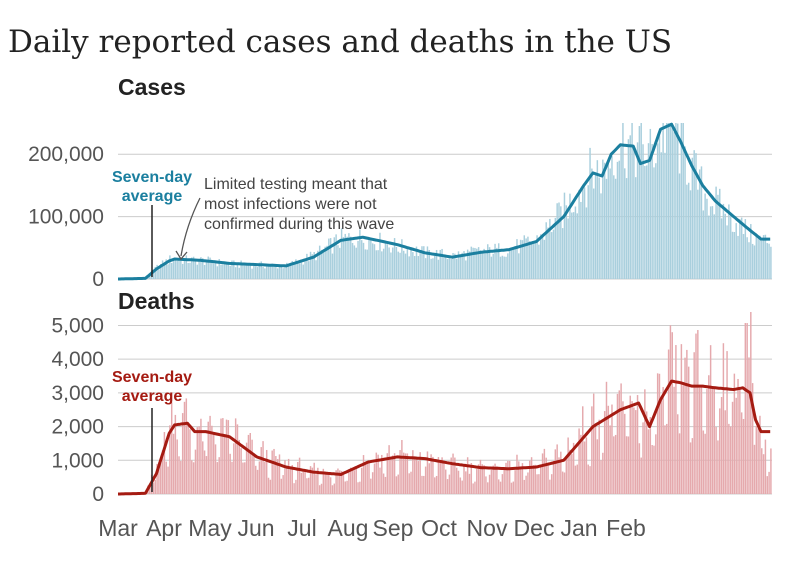  Describe the element at coordinates (98, 279) in the screenshot. I see `cases-y-tick-label: 0` at that location.